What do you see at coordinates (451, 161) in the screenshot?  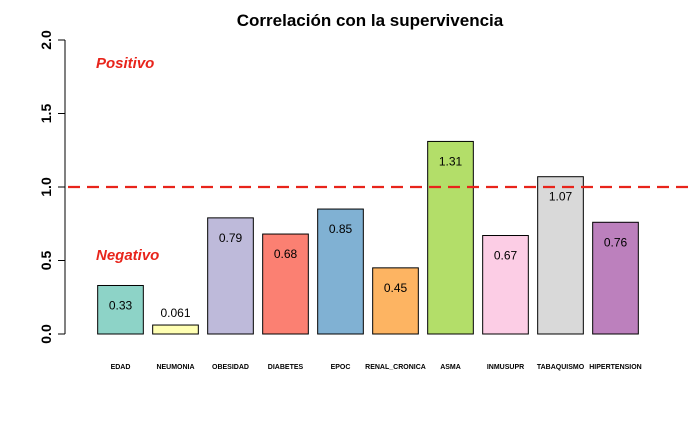 I see `value-label: 1.31` at bounding box center [451, 161].